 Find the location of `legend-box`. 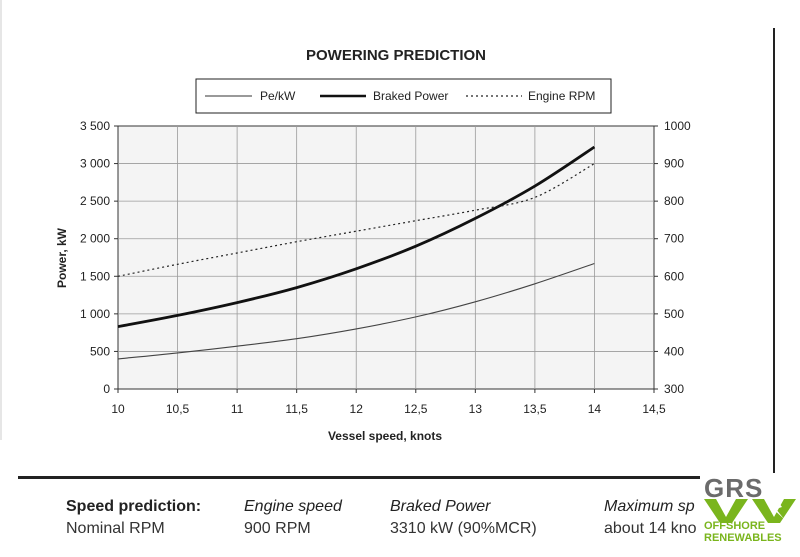

legend-box is located at coordinates (403, 96).